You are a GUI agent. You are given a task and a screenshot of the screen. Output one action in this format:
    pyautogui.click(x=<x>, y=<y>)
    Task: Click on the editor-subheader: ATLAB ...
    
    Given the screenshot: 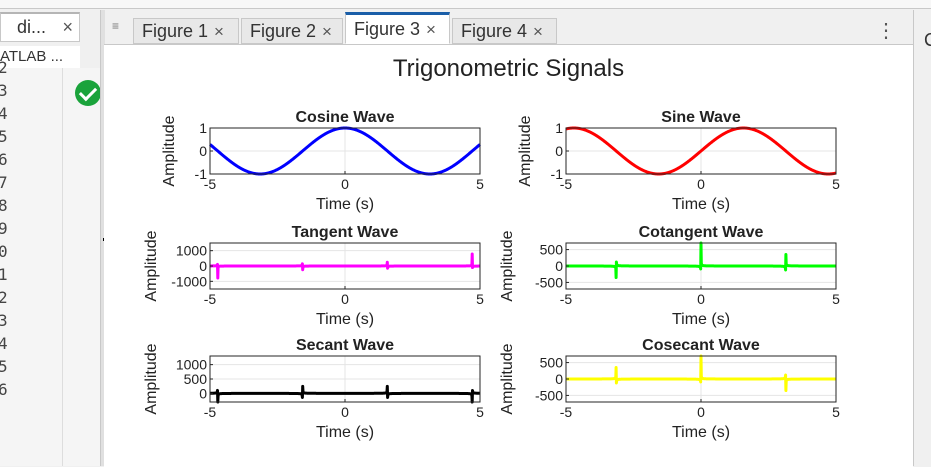 What is the action you would take?
    pyautogui.click(x=40, y=57)
    